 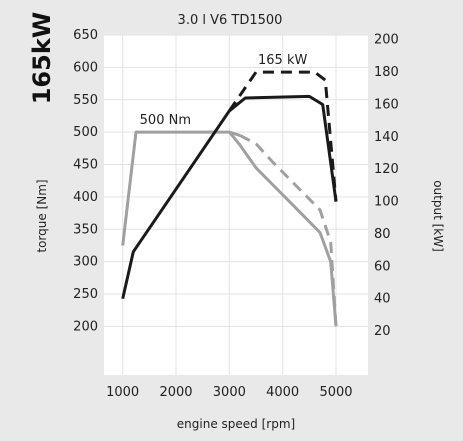 What do you see at coordinates (85, 100) in the screenshot?
I see `y-tick-label: 550` at bounding box center [85, 100].